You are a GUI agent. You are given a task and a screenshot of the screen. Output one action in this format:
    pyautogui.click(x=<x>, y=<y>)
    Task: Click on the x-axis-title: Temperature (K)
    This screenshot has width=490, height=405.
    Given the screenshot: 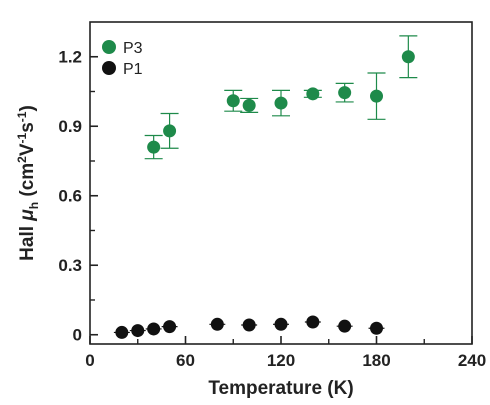 What is the action you would take?
    pyautogui.click(x=280, y=388)
    